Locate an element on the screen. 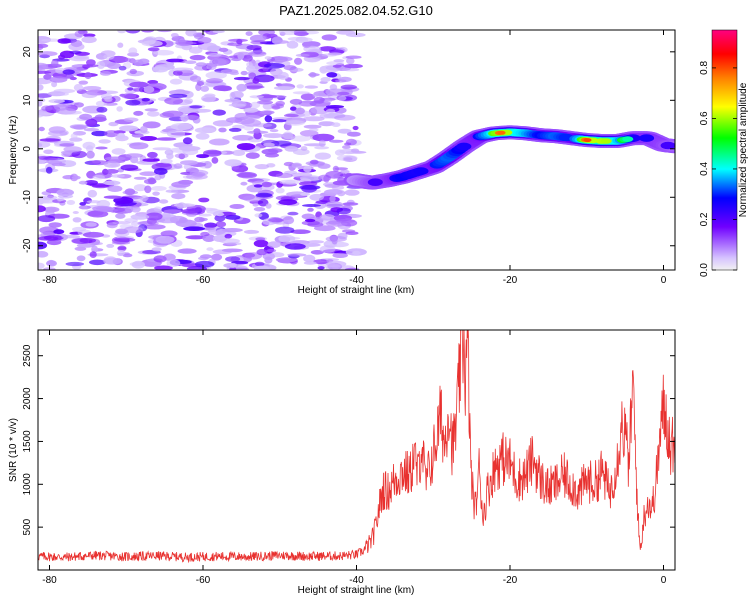 The width and height of the screenshot is (750, 600). y-tick-label: 2000 is located at coordinates (27, 398).